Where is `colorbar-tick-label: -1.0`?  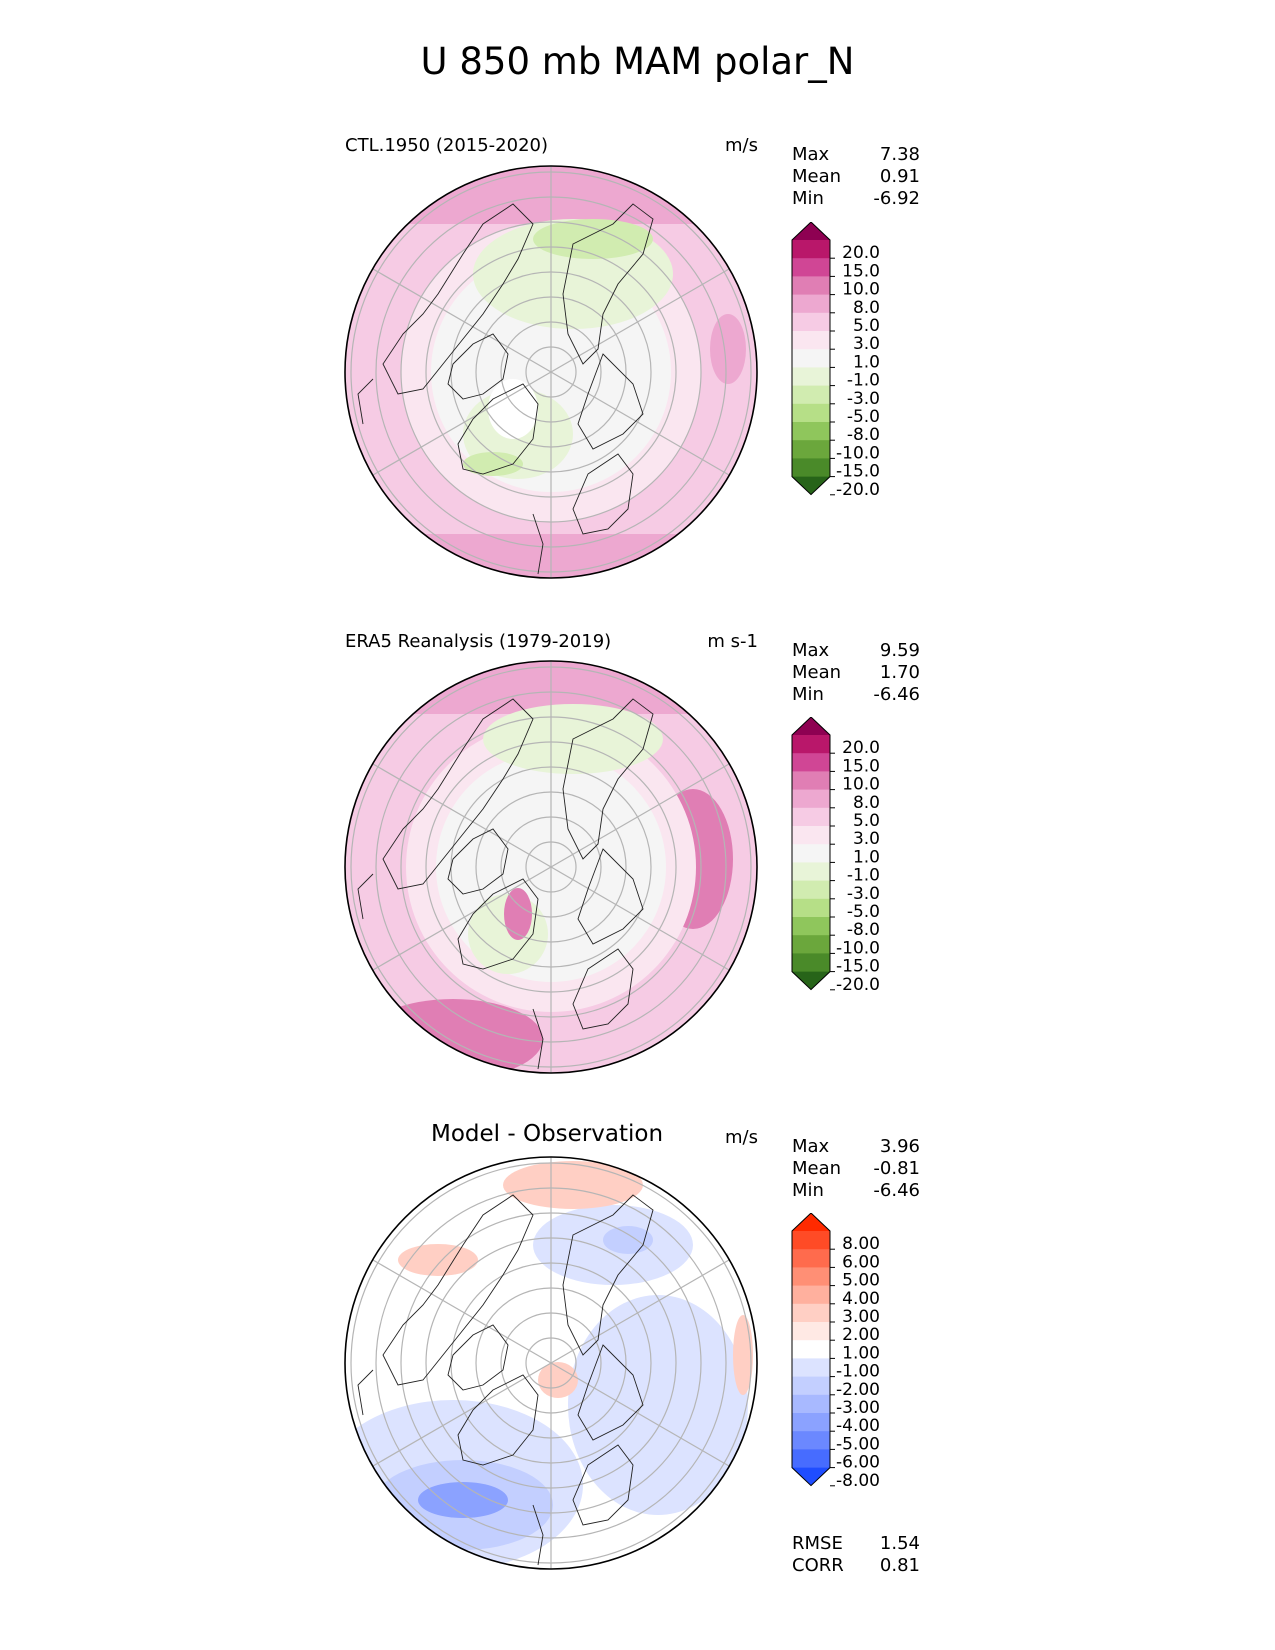 colorbar-tick-label: -1.0 is located at coordinates (863, 876).